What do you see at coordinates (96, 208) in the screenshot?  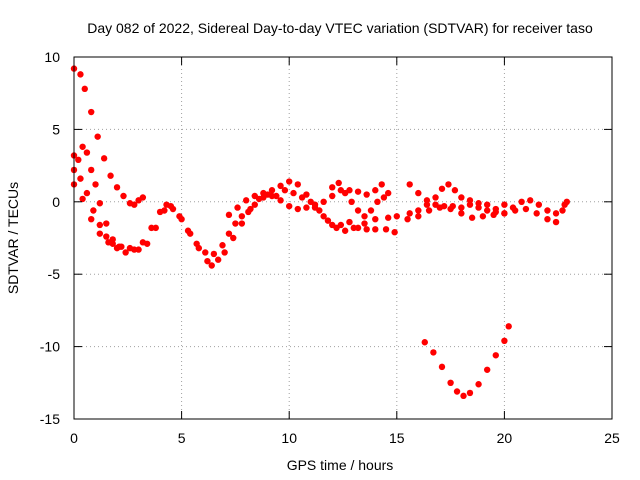 I see `series-track-d` at bounding box center [96, 208].